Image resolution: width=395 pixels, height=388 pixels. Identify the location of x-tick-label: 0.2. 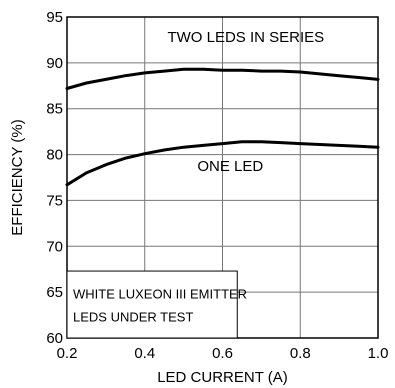
(67, 353).